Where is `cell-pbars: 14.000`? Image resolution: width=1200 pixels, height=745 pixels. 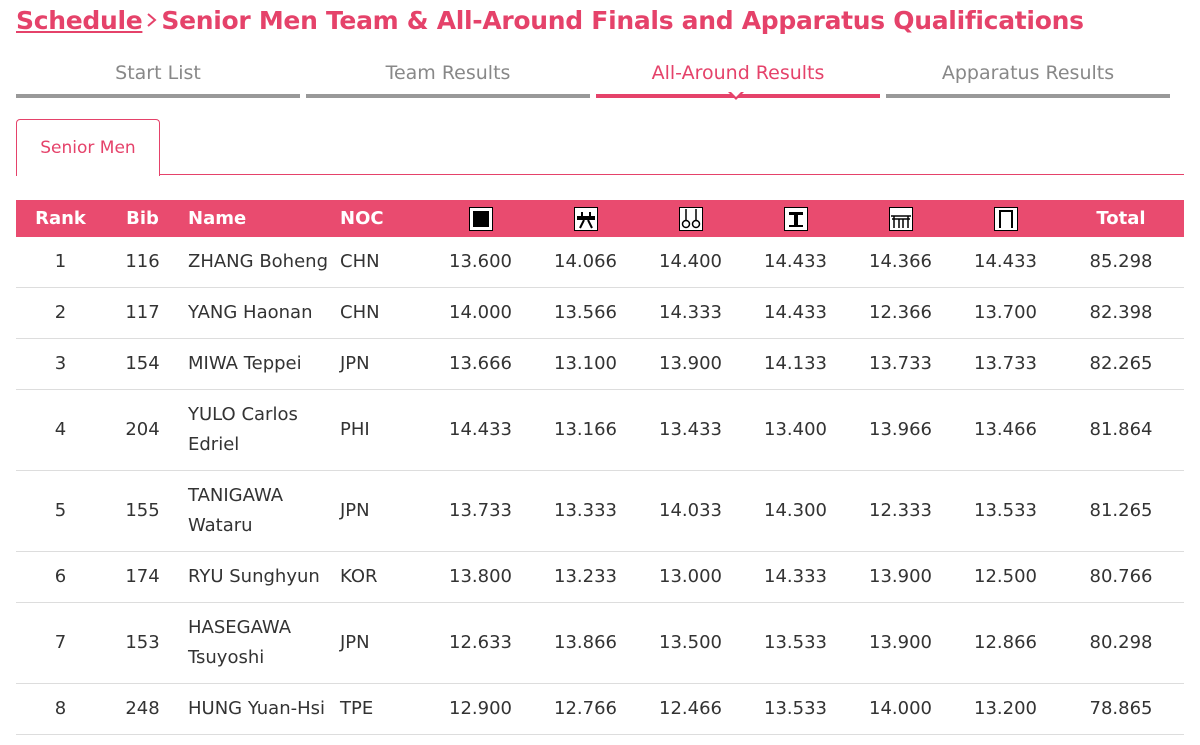
cell-pbars: 14.000 is located at coordinates (900, 709).